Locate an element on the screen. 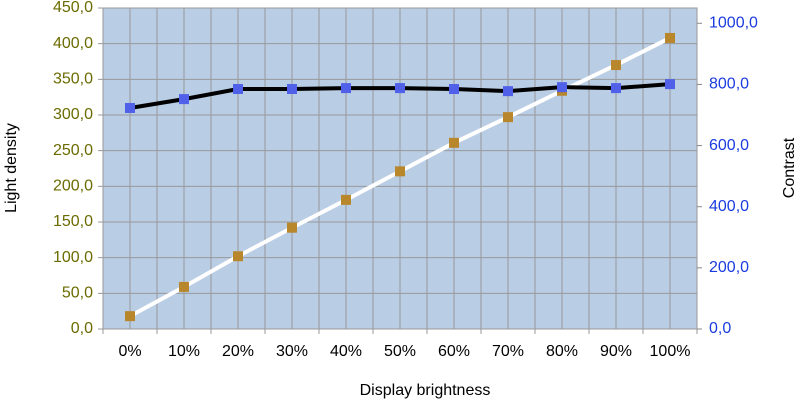  y-tick-label: 0,0 is located at coordinates (82, 328).